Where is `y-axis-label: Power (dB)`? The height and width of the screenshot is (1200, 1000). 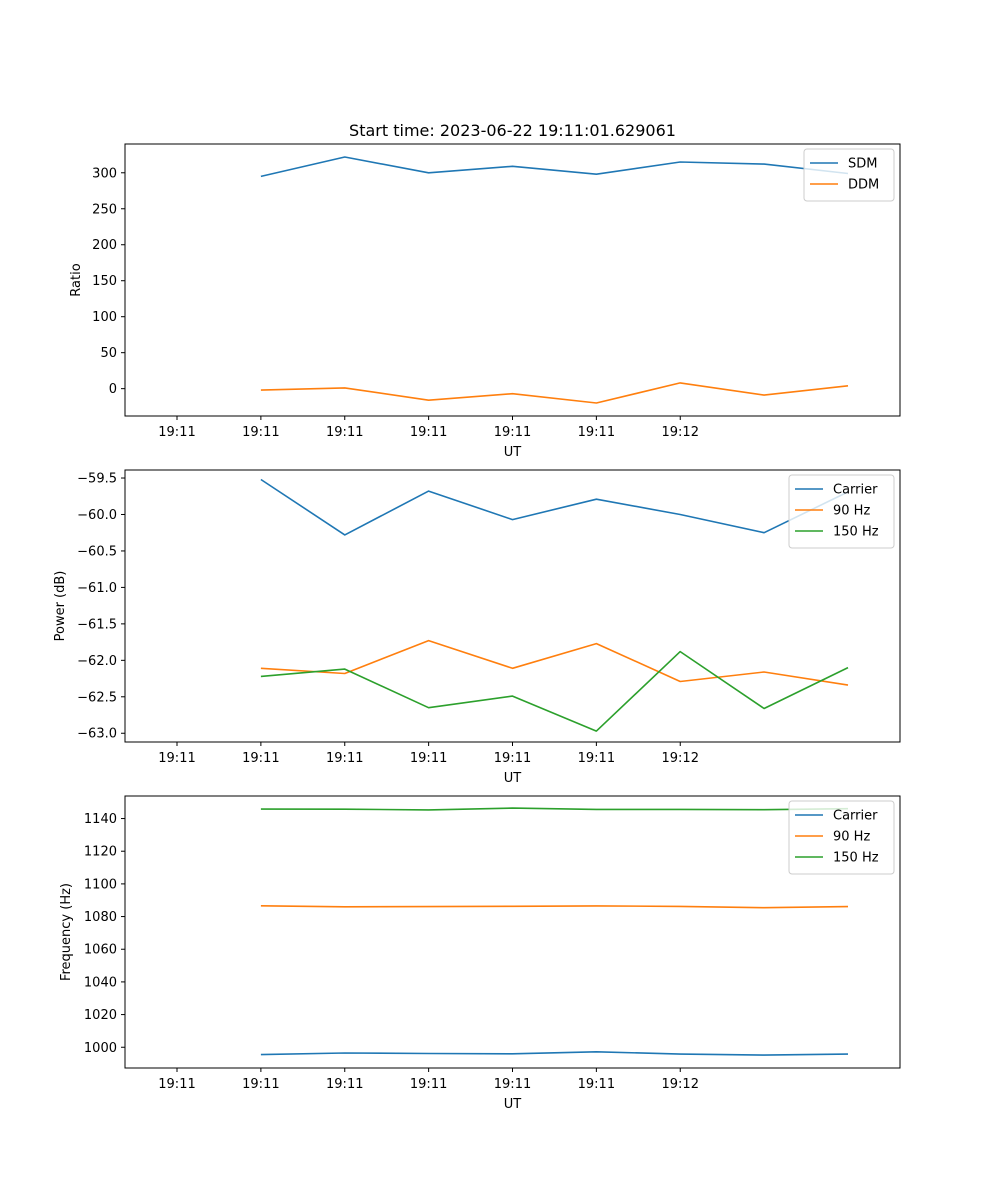
y-axis-label: Power (dB) is located at coordinates (60, 606).